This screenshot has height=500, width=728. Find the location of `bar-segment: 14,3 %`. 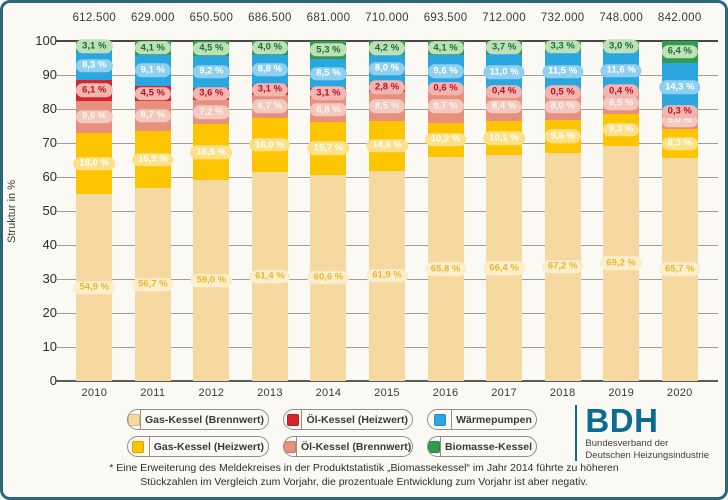

bar-segment: 14,3 % is located at coordinates (679, 87).